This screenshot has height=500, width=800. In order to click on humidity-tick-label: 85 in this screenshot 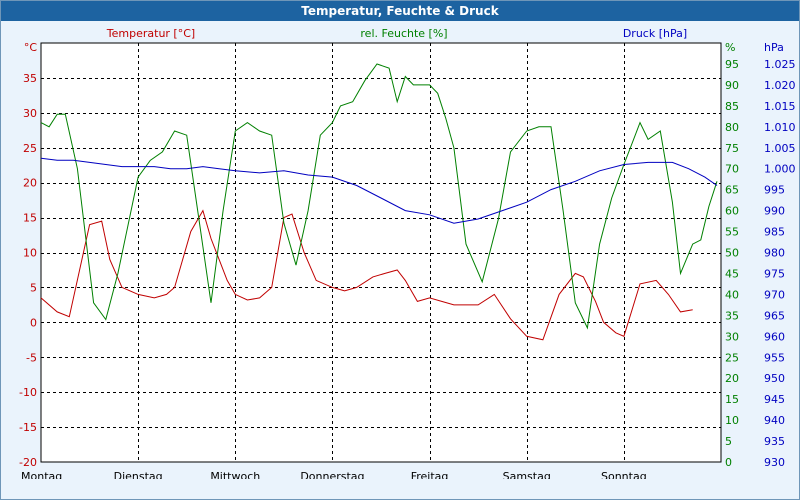, I will do `click(732, 106)`.